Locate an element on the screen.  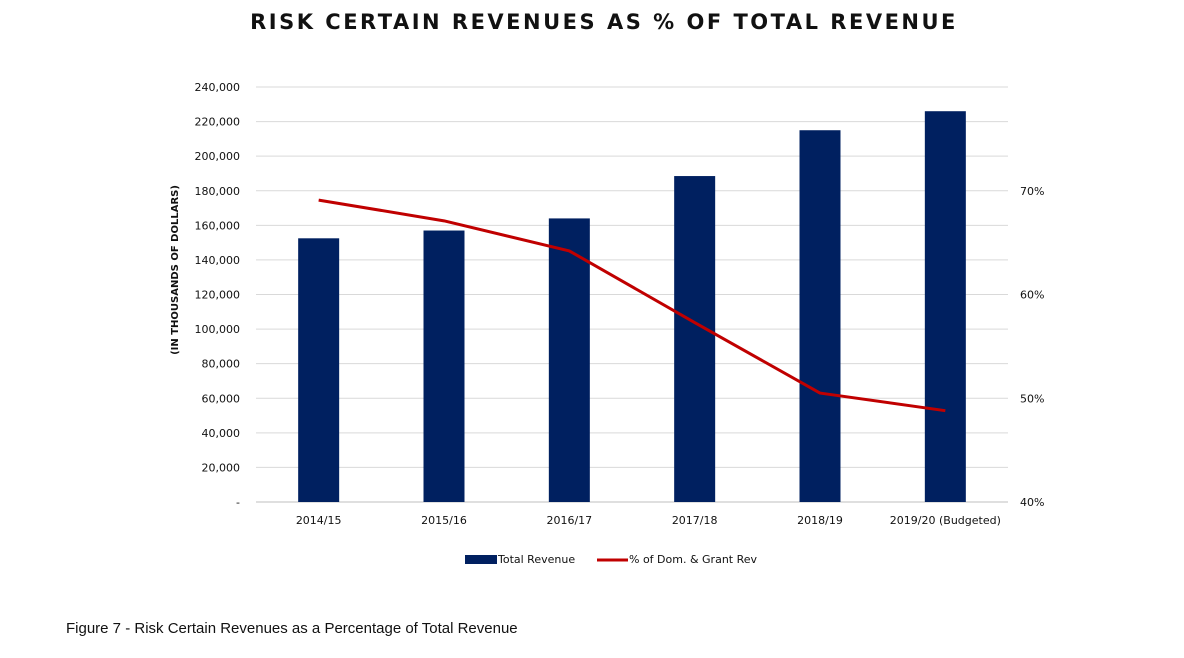
y-tick-label: 220,000 is located at coordinates (218, 122).